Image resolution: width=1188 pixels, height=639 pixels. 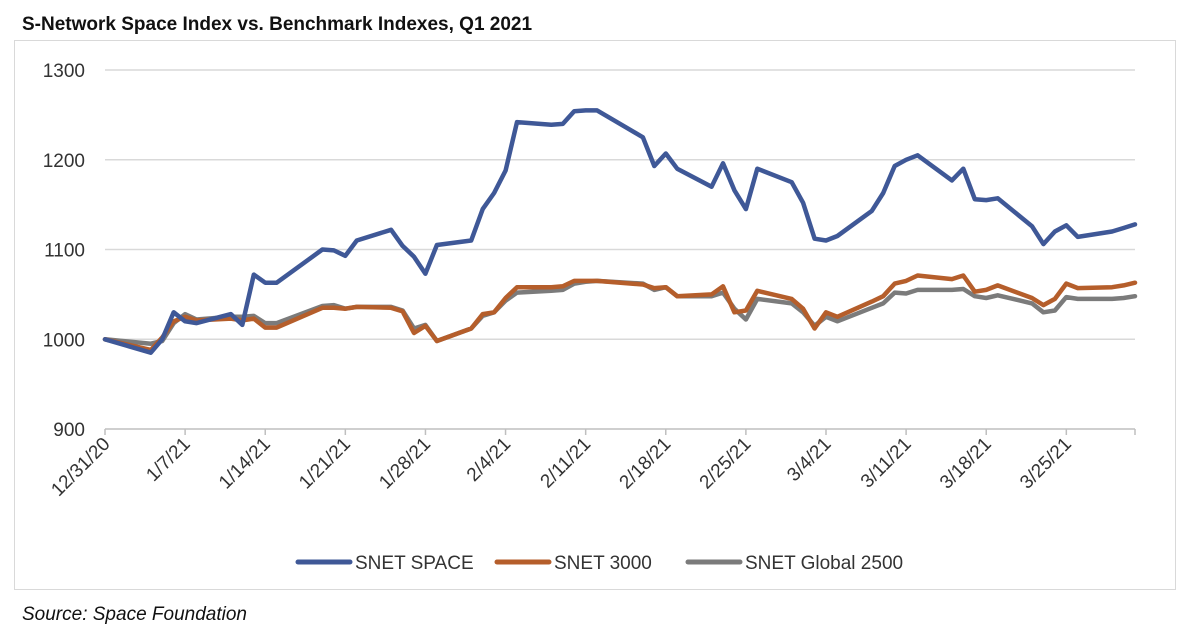 I want to click on y-tick-label: 1200, so click(x=64, y=161).